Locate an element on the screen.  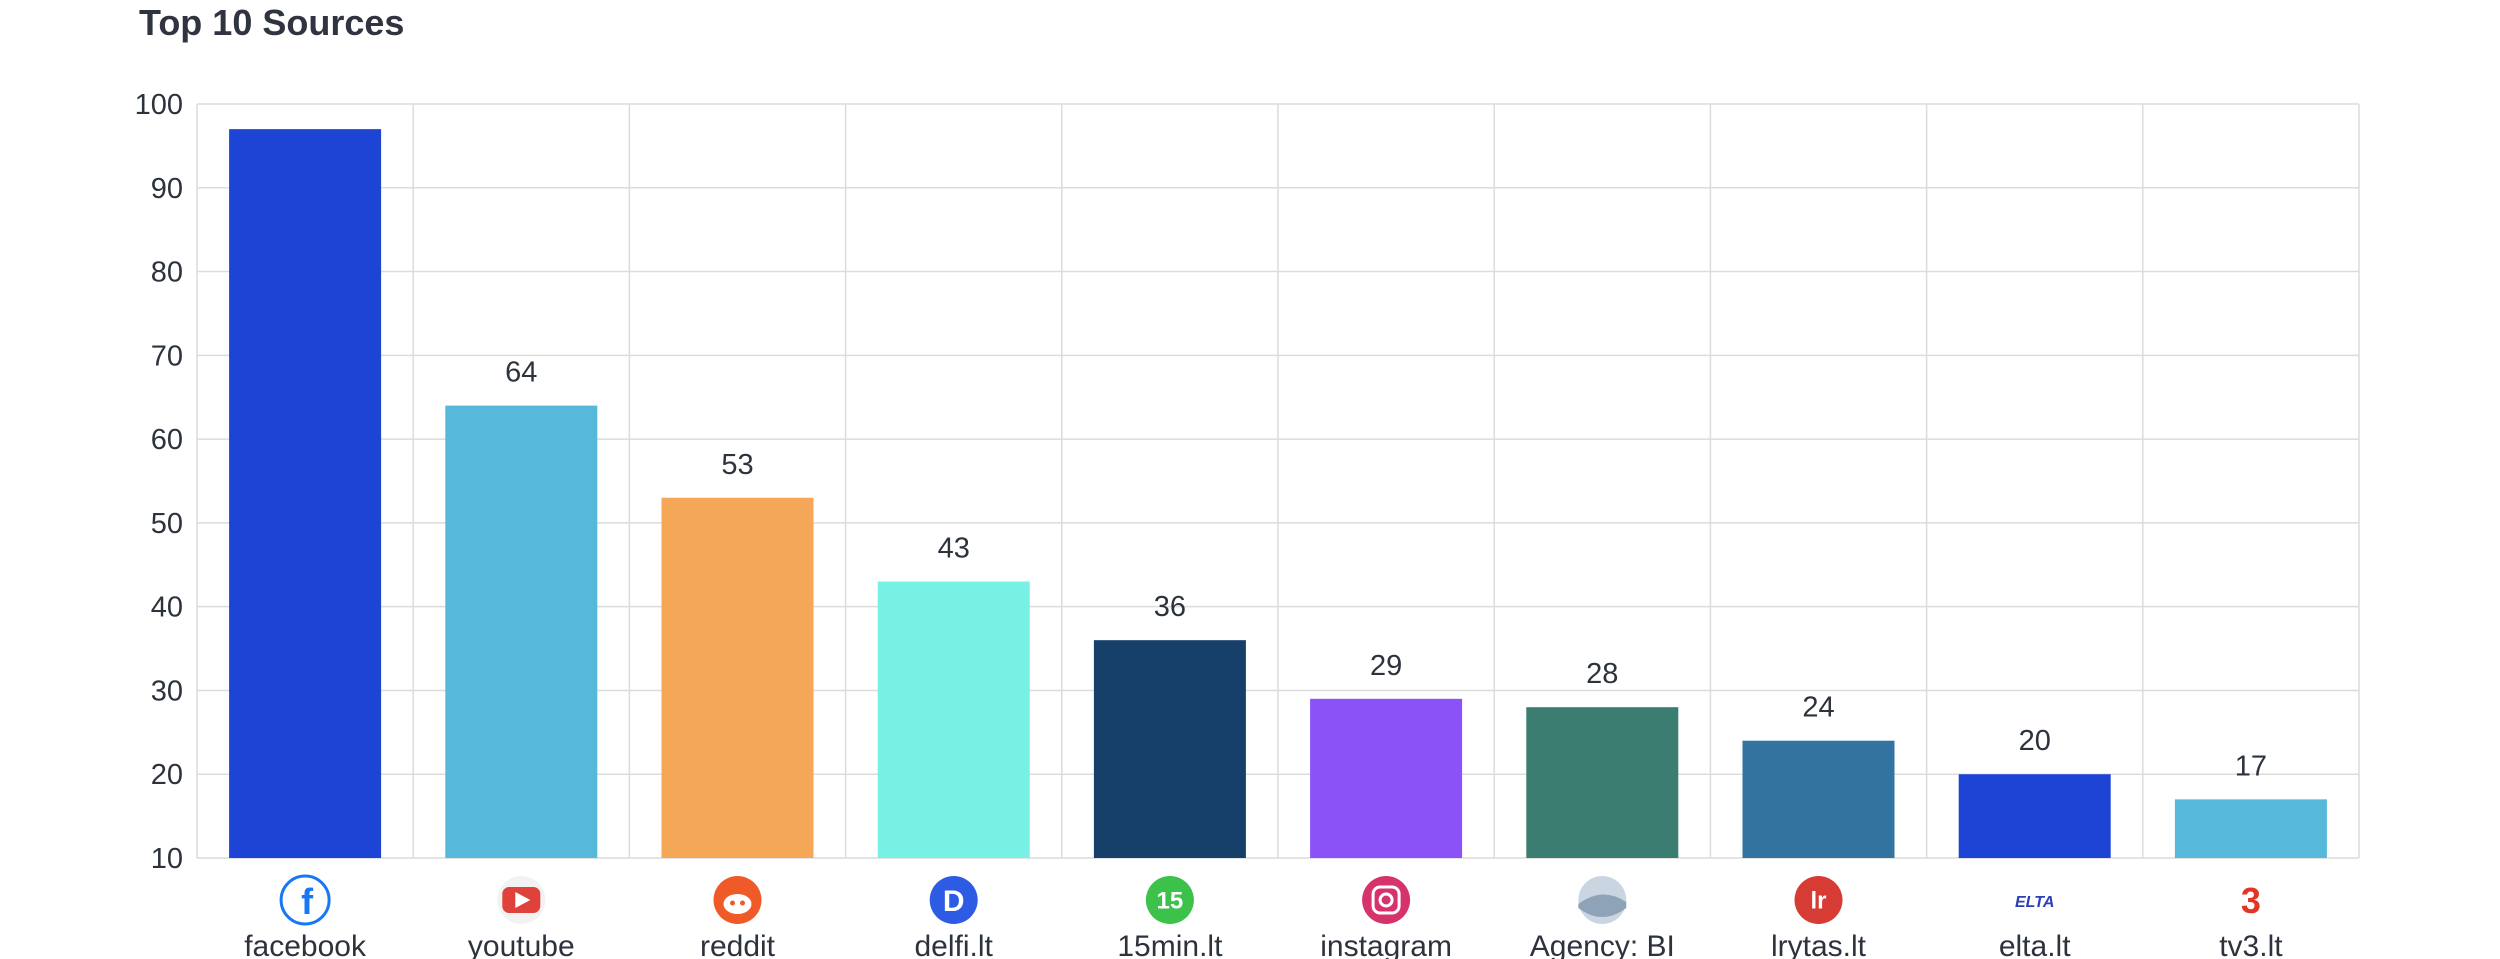
y-tick-label: 90 is located at coordinates (167, 189).